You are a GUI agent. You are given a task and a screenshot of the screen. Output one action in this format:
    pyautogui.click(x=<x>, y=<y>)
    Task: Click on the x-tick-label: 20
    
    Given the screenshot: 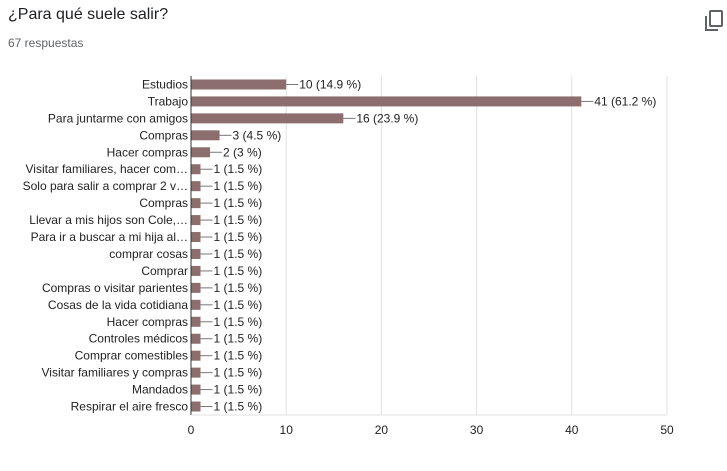 What is the action you would take?
    pyautogui.click(x=382, y=430)
    